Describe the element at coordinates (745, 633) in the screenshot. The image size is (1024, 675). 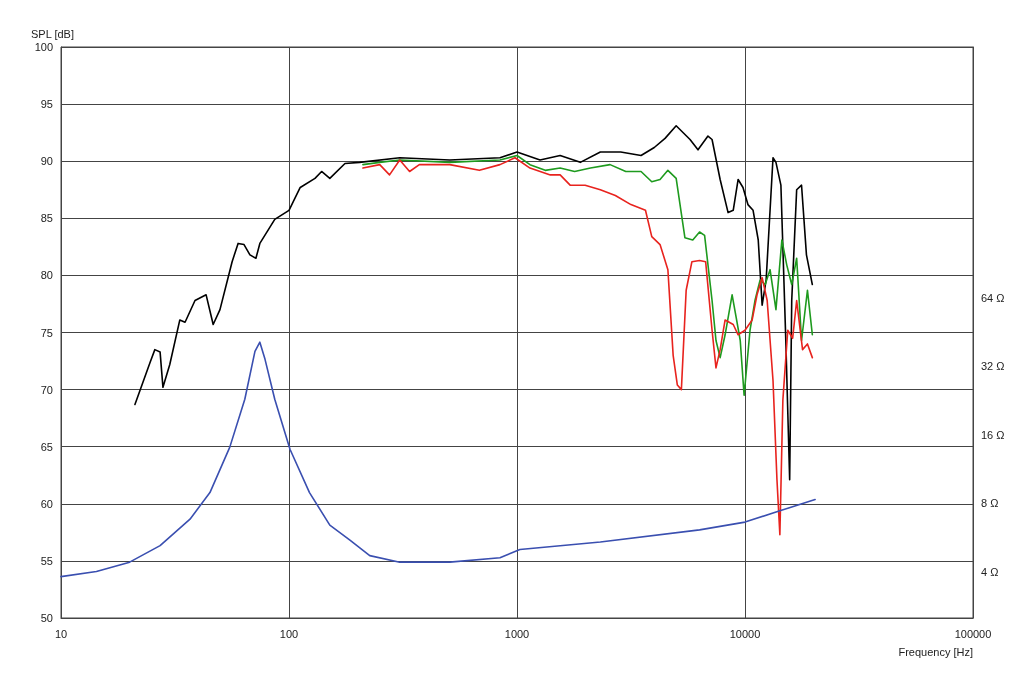
I see `x-tick-label: 10000` at that location.